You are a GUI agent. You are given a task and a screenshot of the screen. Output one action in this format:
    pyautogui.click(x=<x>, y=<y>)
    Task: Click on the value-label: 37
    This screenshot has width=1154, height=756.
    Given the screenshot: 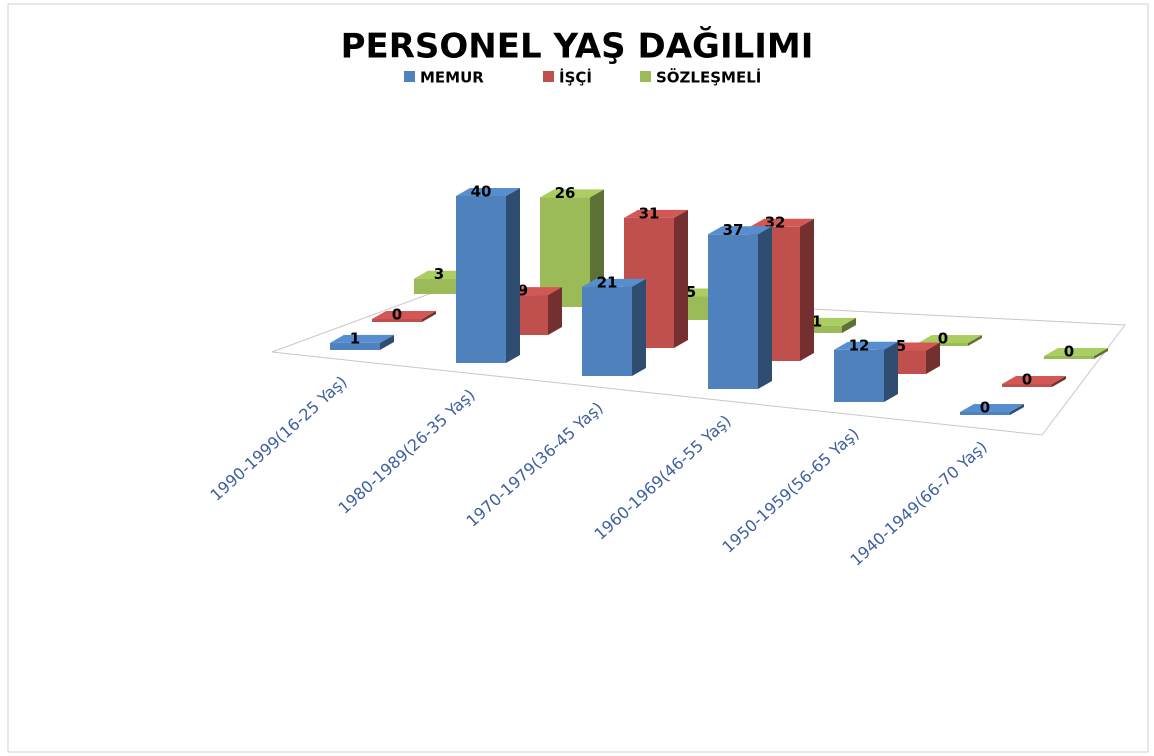 What is the action you would take?
    pyautogui.click(x=733, y=230)
    